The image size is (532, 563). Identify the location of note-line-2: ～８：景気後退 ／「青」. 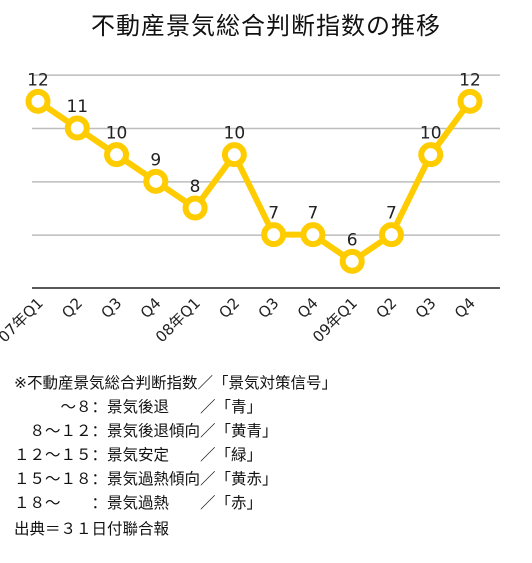
(138, 407).